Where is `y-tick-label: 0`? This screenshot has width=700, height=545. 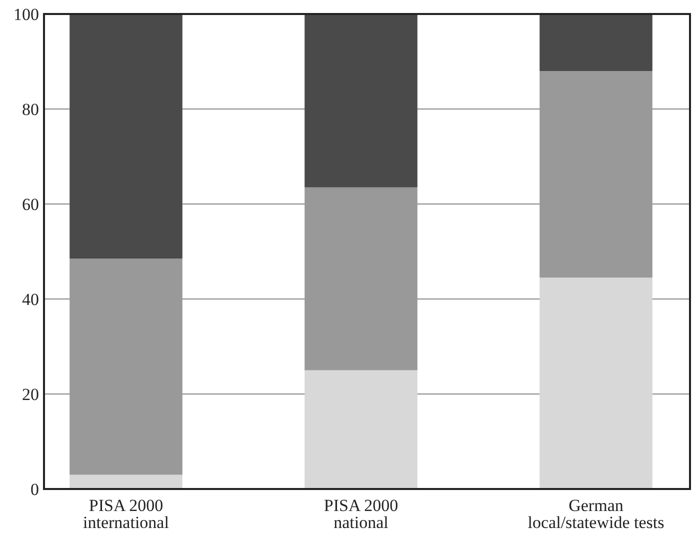 y-tick-label: 0 is located at coordinates (34, 489).